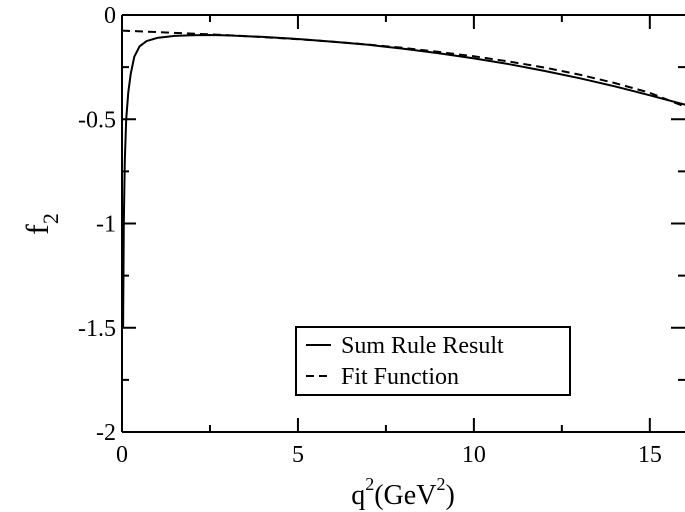 The image size is (685, 512). Describe the element at coordinates (106, 225) in the screenshot. I see `y-tick-label: -1` at that location.